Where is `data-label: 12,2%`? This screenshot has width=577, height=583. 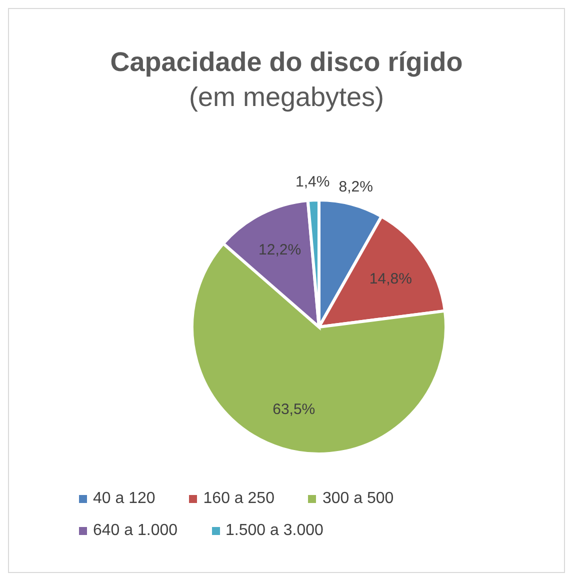 data-label: 12,2% is located at coordinates (280, 250).